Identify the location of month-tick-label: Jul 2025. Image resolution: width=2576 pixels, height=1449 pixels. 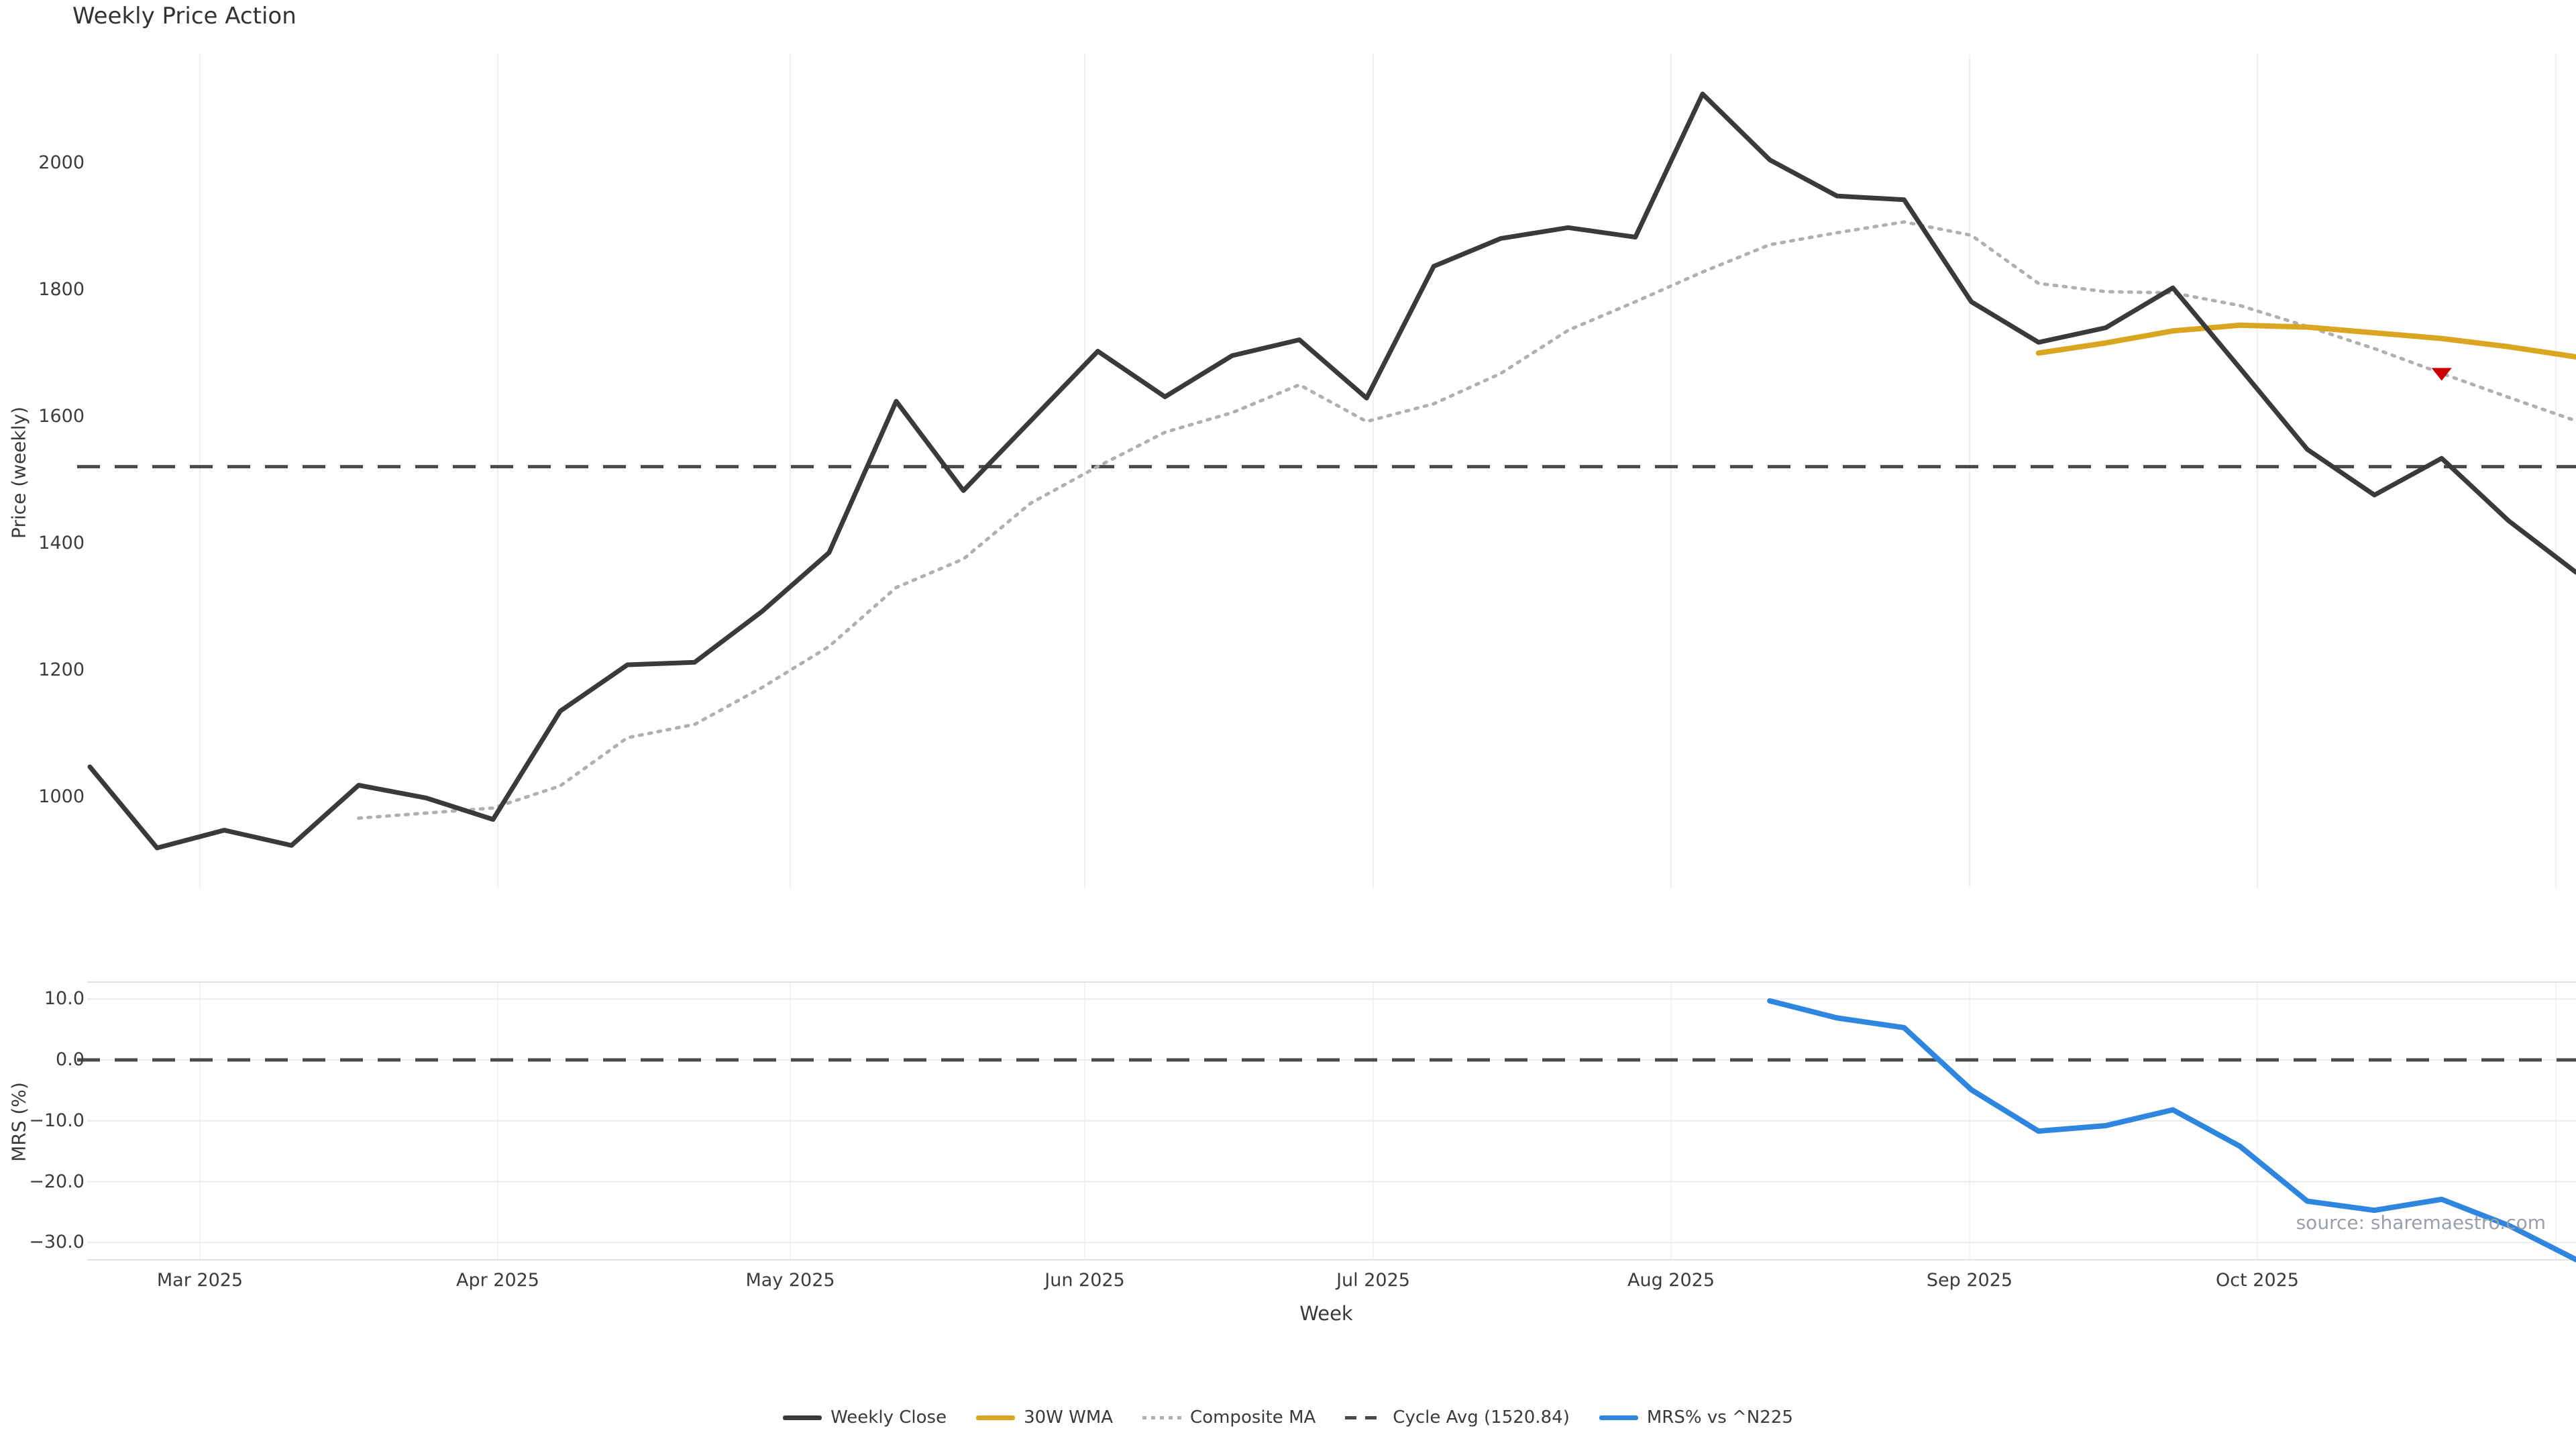
(1373, 1280).